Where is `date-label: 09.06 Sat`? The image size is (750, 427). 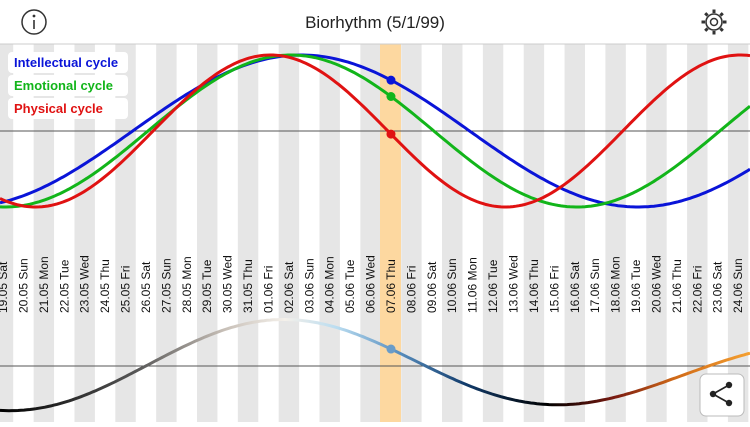
date-label: 09.06 Sat is located at coordinates (432, 287).